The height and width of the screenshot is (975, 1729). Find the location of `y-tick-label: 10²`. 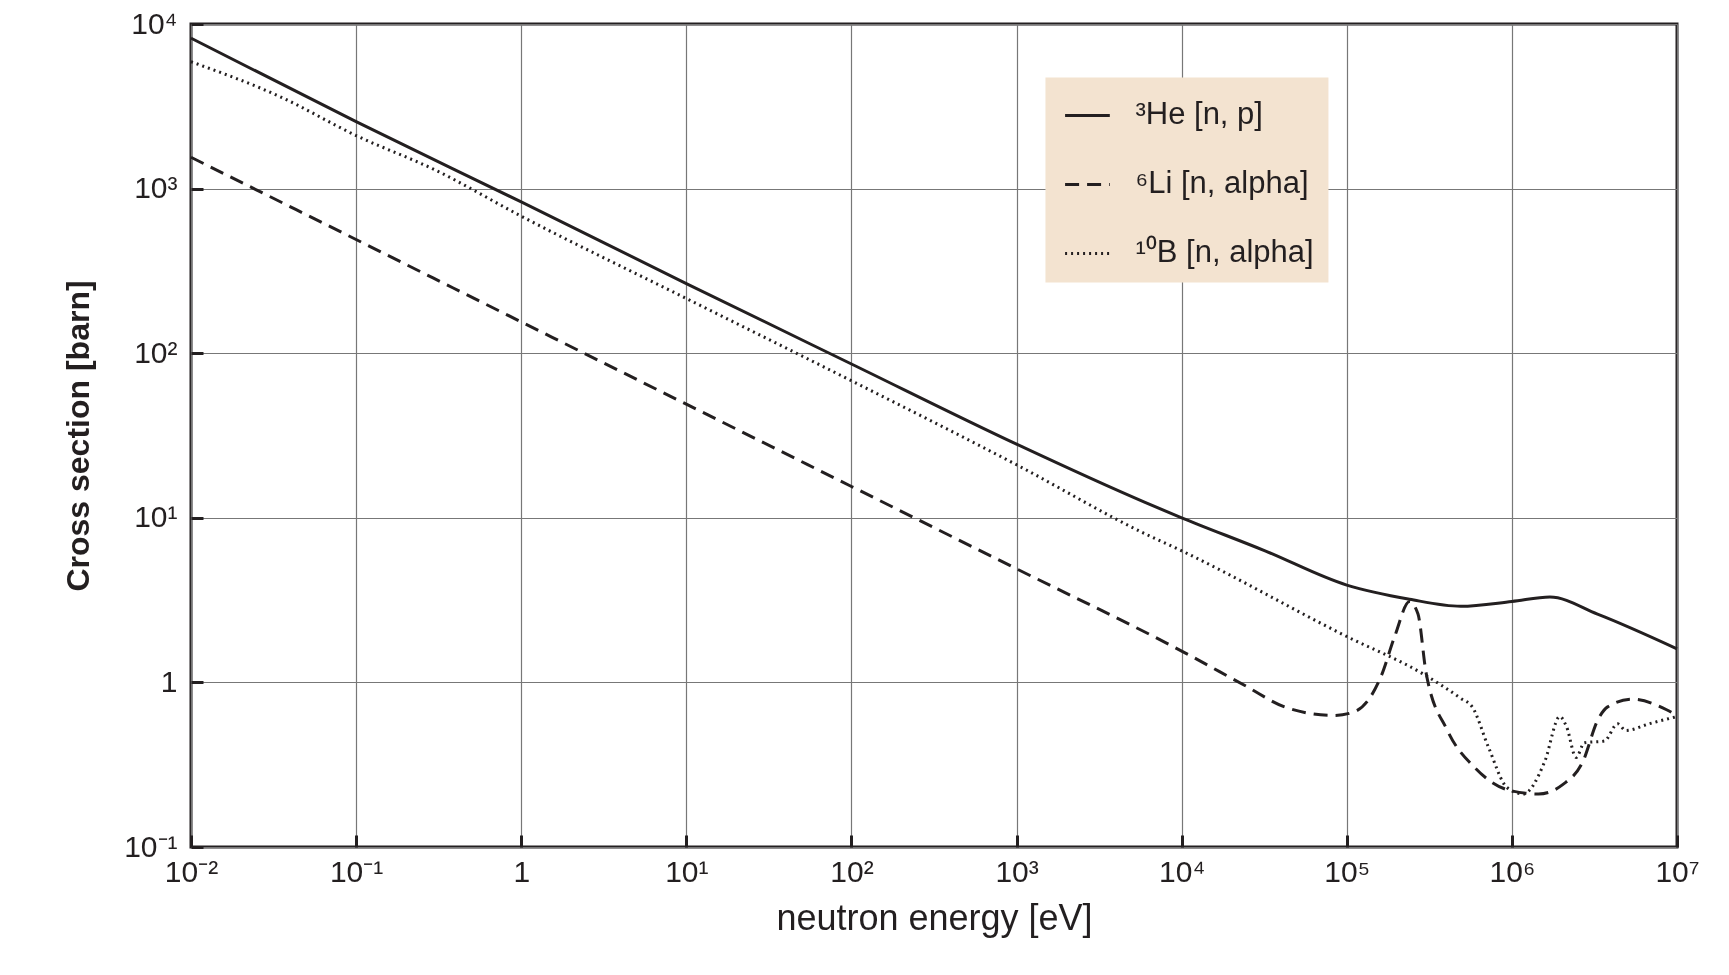

y-tick-label: 10² is located at coordinates (156, 352).